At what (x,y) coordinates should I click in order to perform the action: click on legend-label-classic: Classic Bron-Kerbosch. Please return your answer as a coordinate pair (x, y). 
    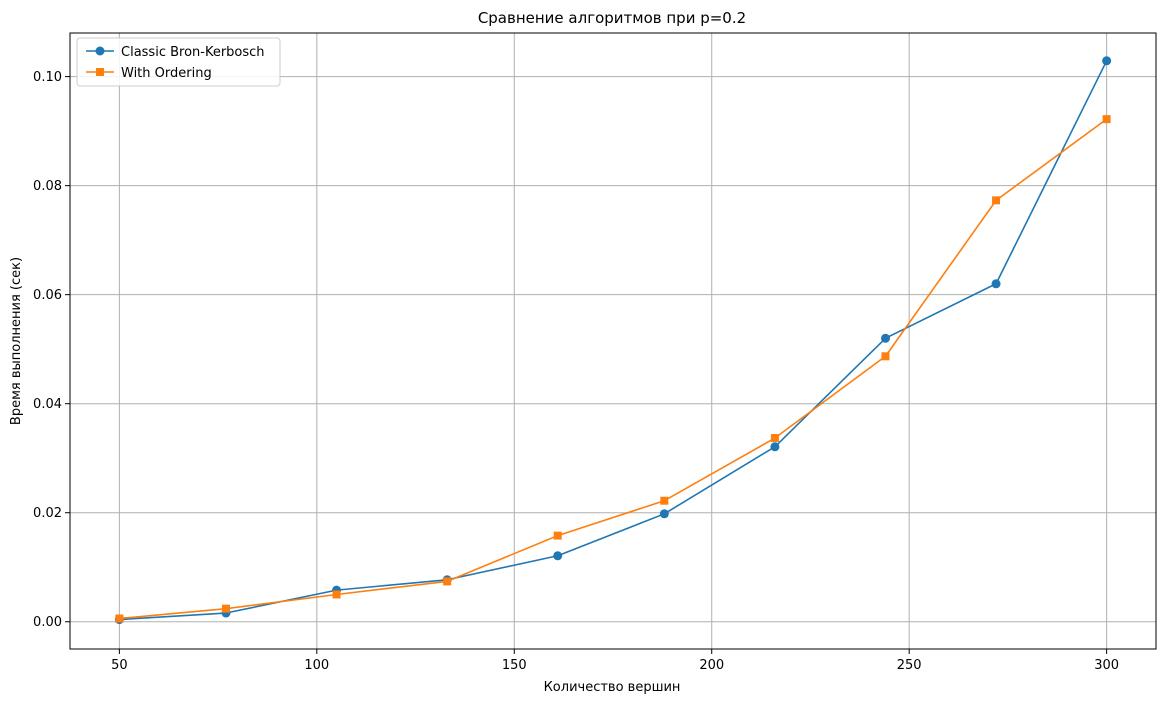
    Looking at the image, I should click on (193, 52).